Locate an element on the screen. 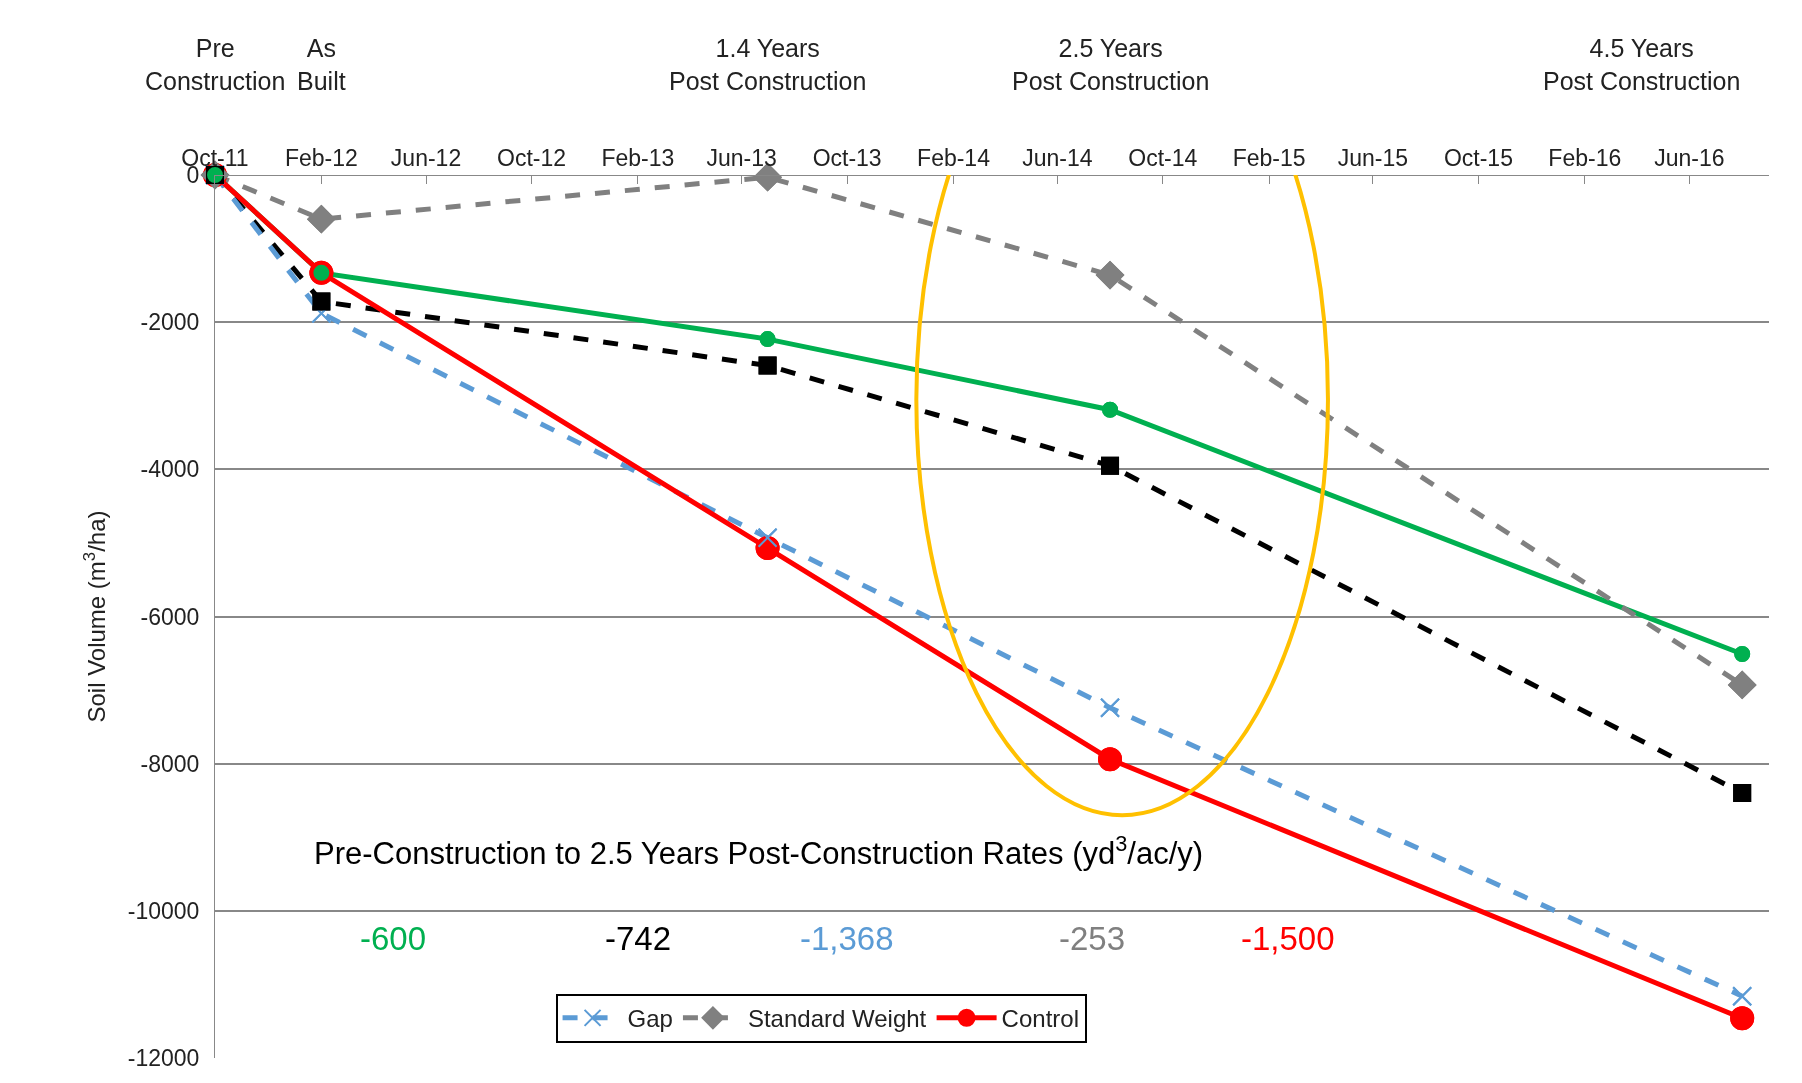 The width and height of the screenshot is (1802, 1083). x-tick-label: Feb-16 is located at coordinates (1585, 157).